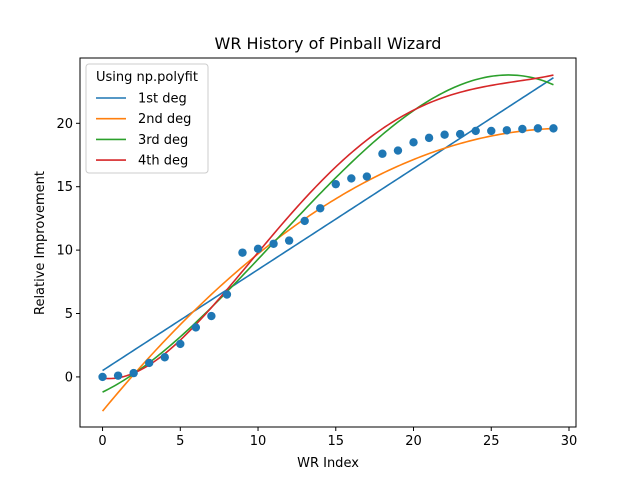 Image resolution: width=640 pixels, height=480 pixels. What do you see at coordinates (328, 43) in the screenshot?
I see `chart-title: WR History of Pinball Wizard` at bounding box center [328, 43].